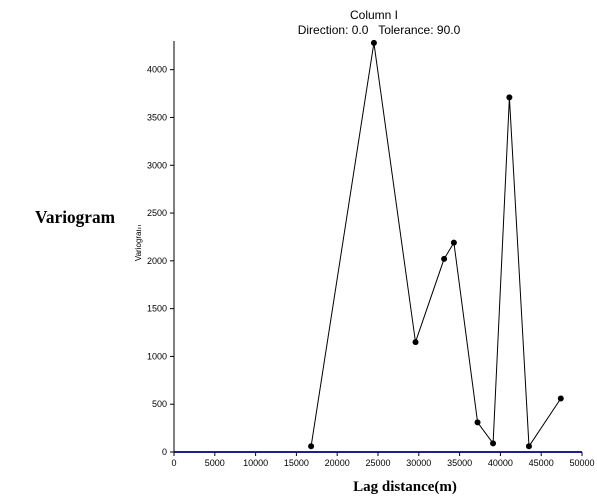  Describe the element at coordinates (215, 463) in the screenshot. I see `x-tick-label: 5000` at that location.